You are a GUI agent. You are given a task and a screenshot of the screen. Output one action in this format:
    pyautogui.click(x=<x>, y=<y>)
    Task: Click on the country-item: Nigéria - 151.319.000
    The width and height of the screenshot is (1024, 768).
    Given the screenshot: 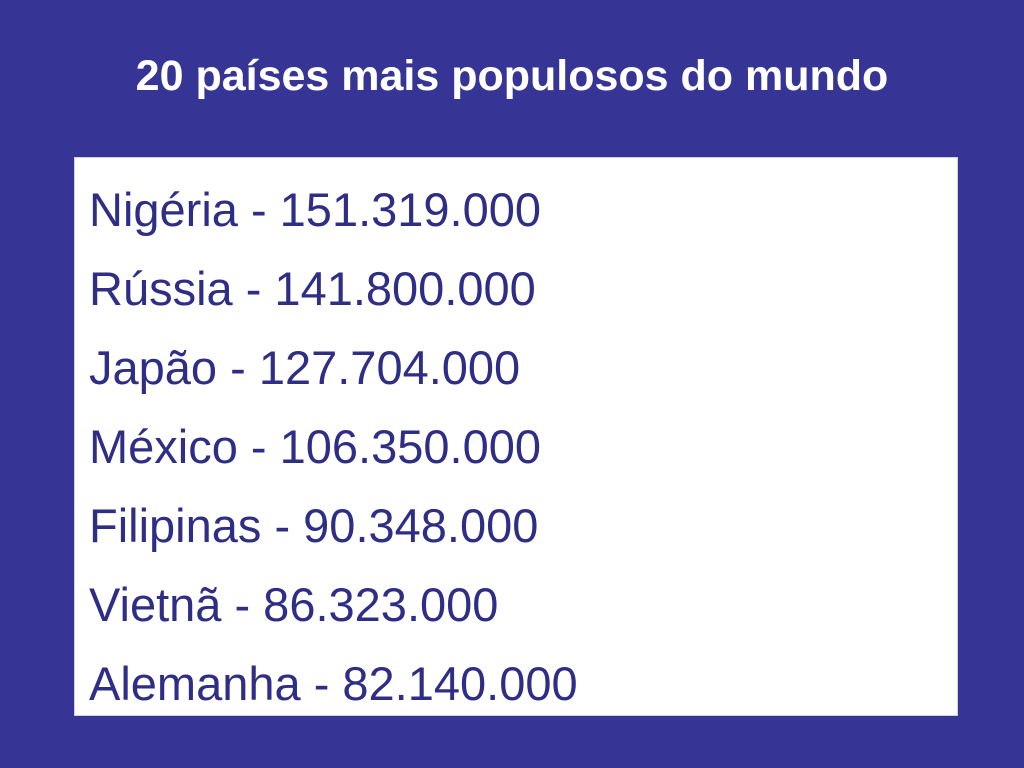 What is the action you would take?
    pyautogui.click(x=315, y=209)
    